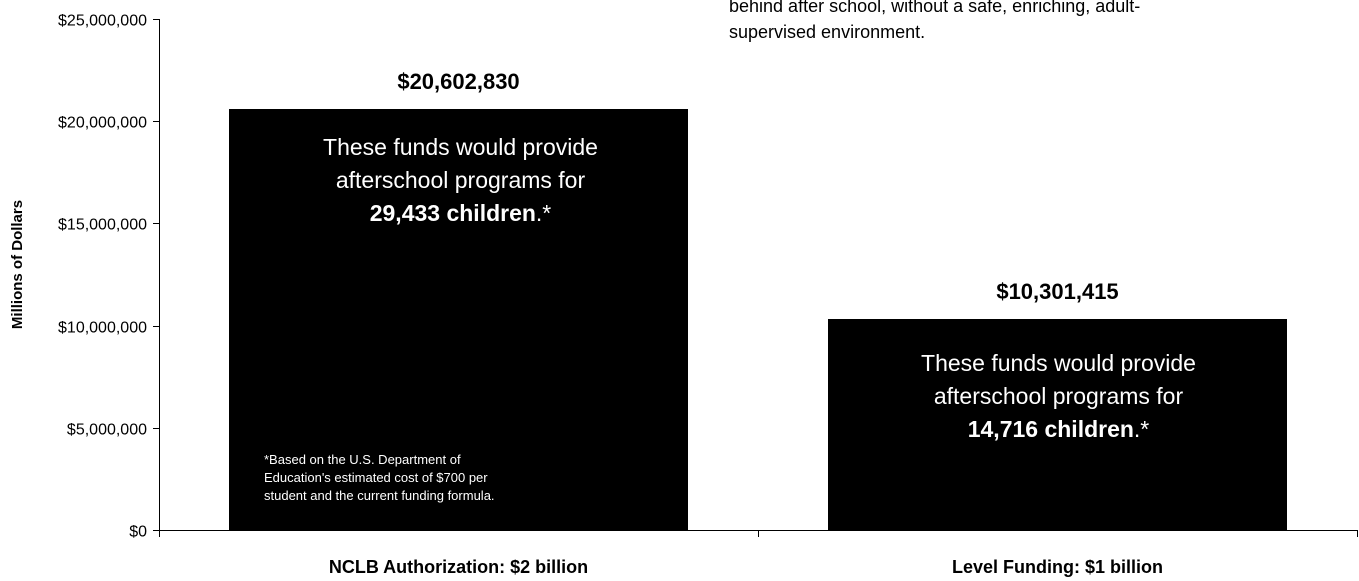  Describe the element at coordinates (1050, 429) in the screenshot. I see `bar-2-children-count: 14,716 children` at that location.